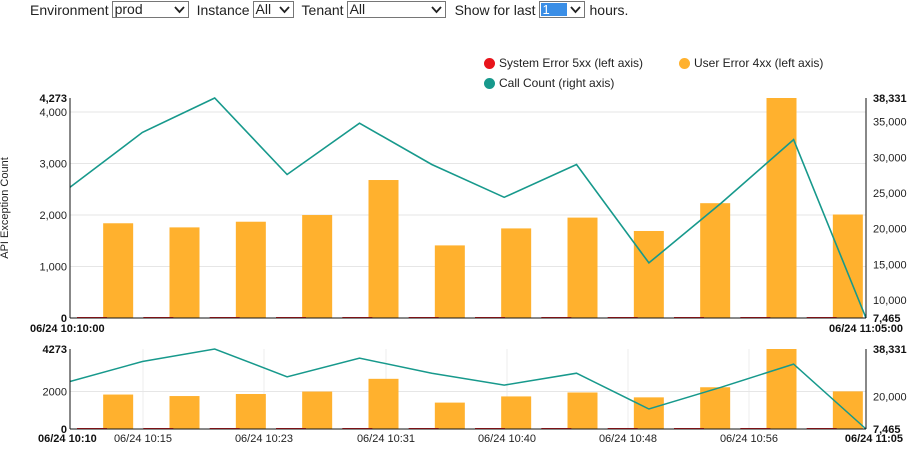 The width and height of the screenshot is (923, 451). I want to click on left-tick-label: 4,000, so click(53, 113).